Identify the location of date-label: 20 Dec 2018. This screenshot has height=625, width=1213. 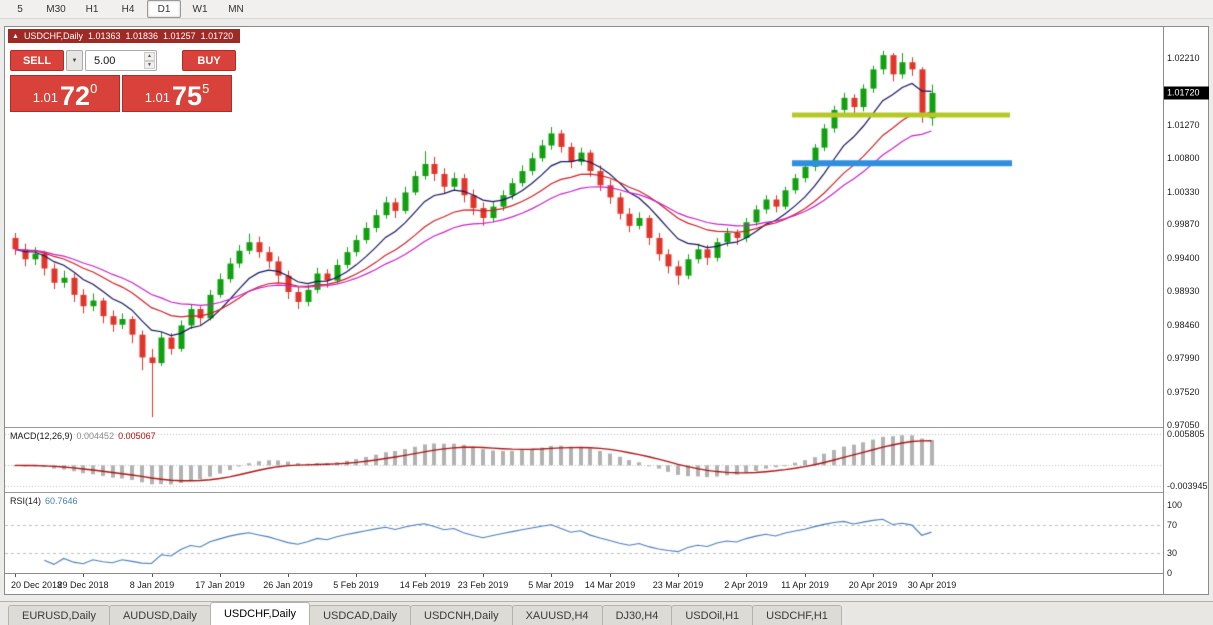
(37, 585).